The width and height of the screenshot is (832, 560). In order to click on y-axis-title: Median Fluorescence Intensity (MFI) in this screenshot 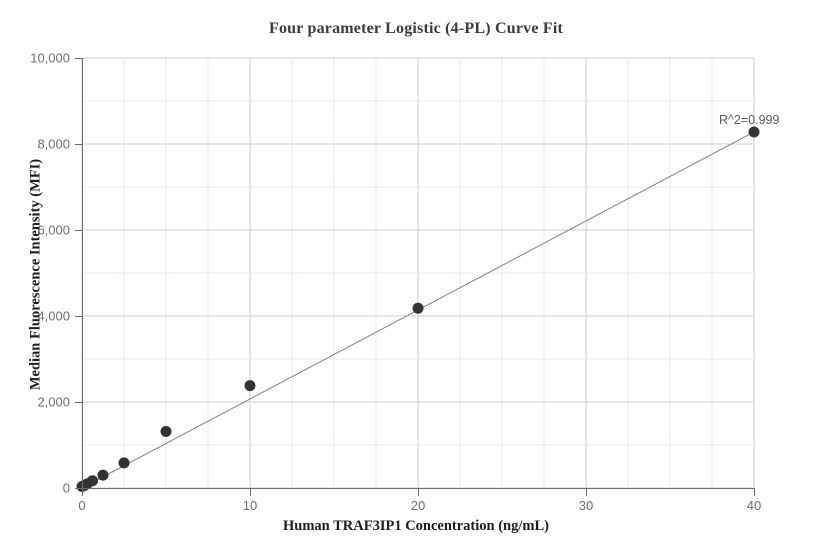, I will do `click(35, 274)`.